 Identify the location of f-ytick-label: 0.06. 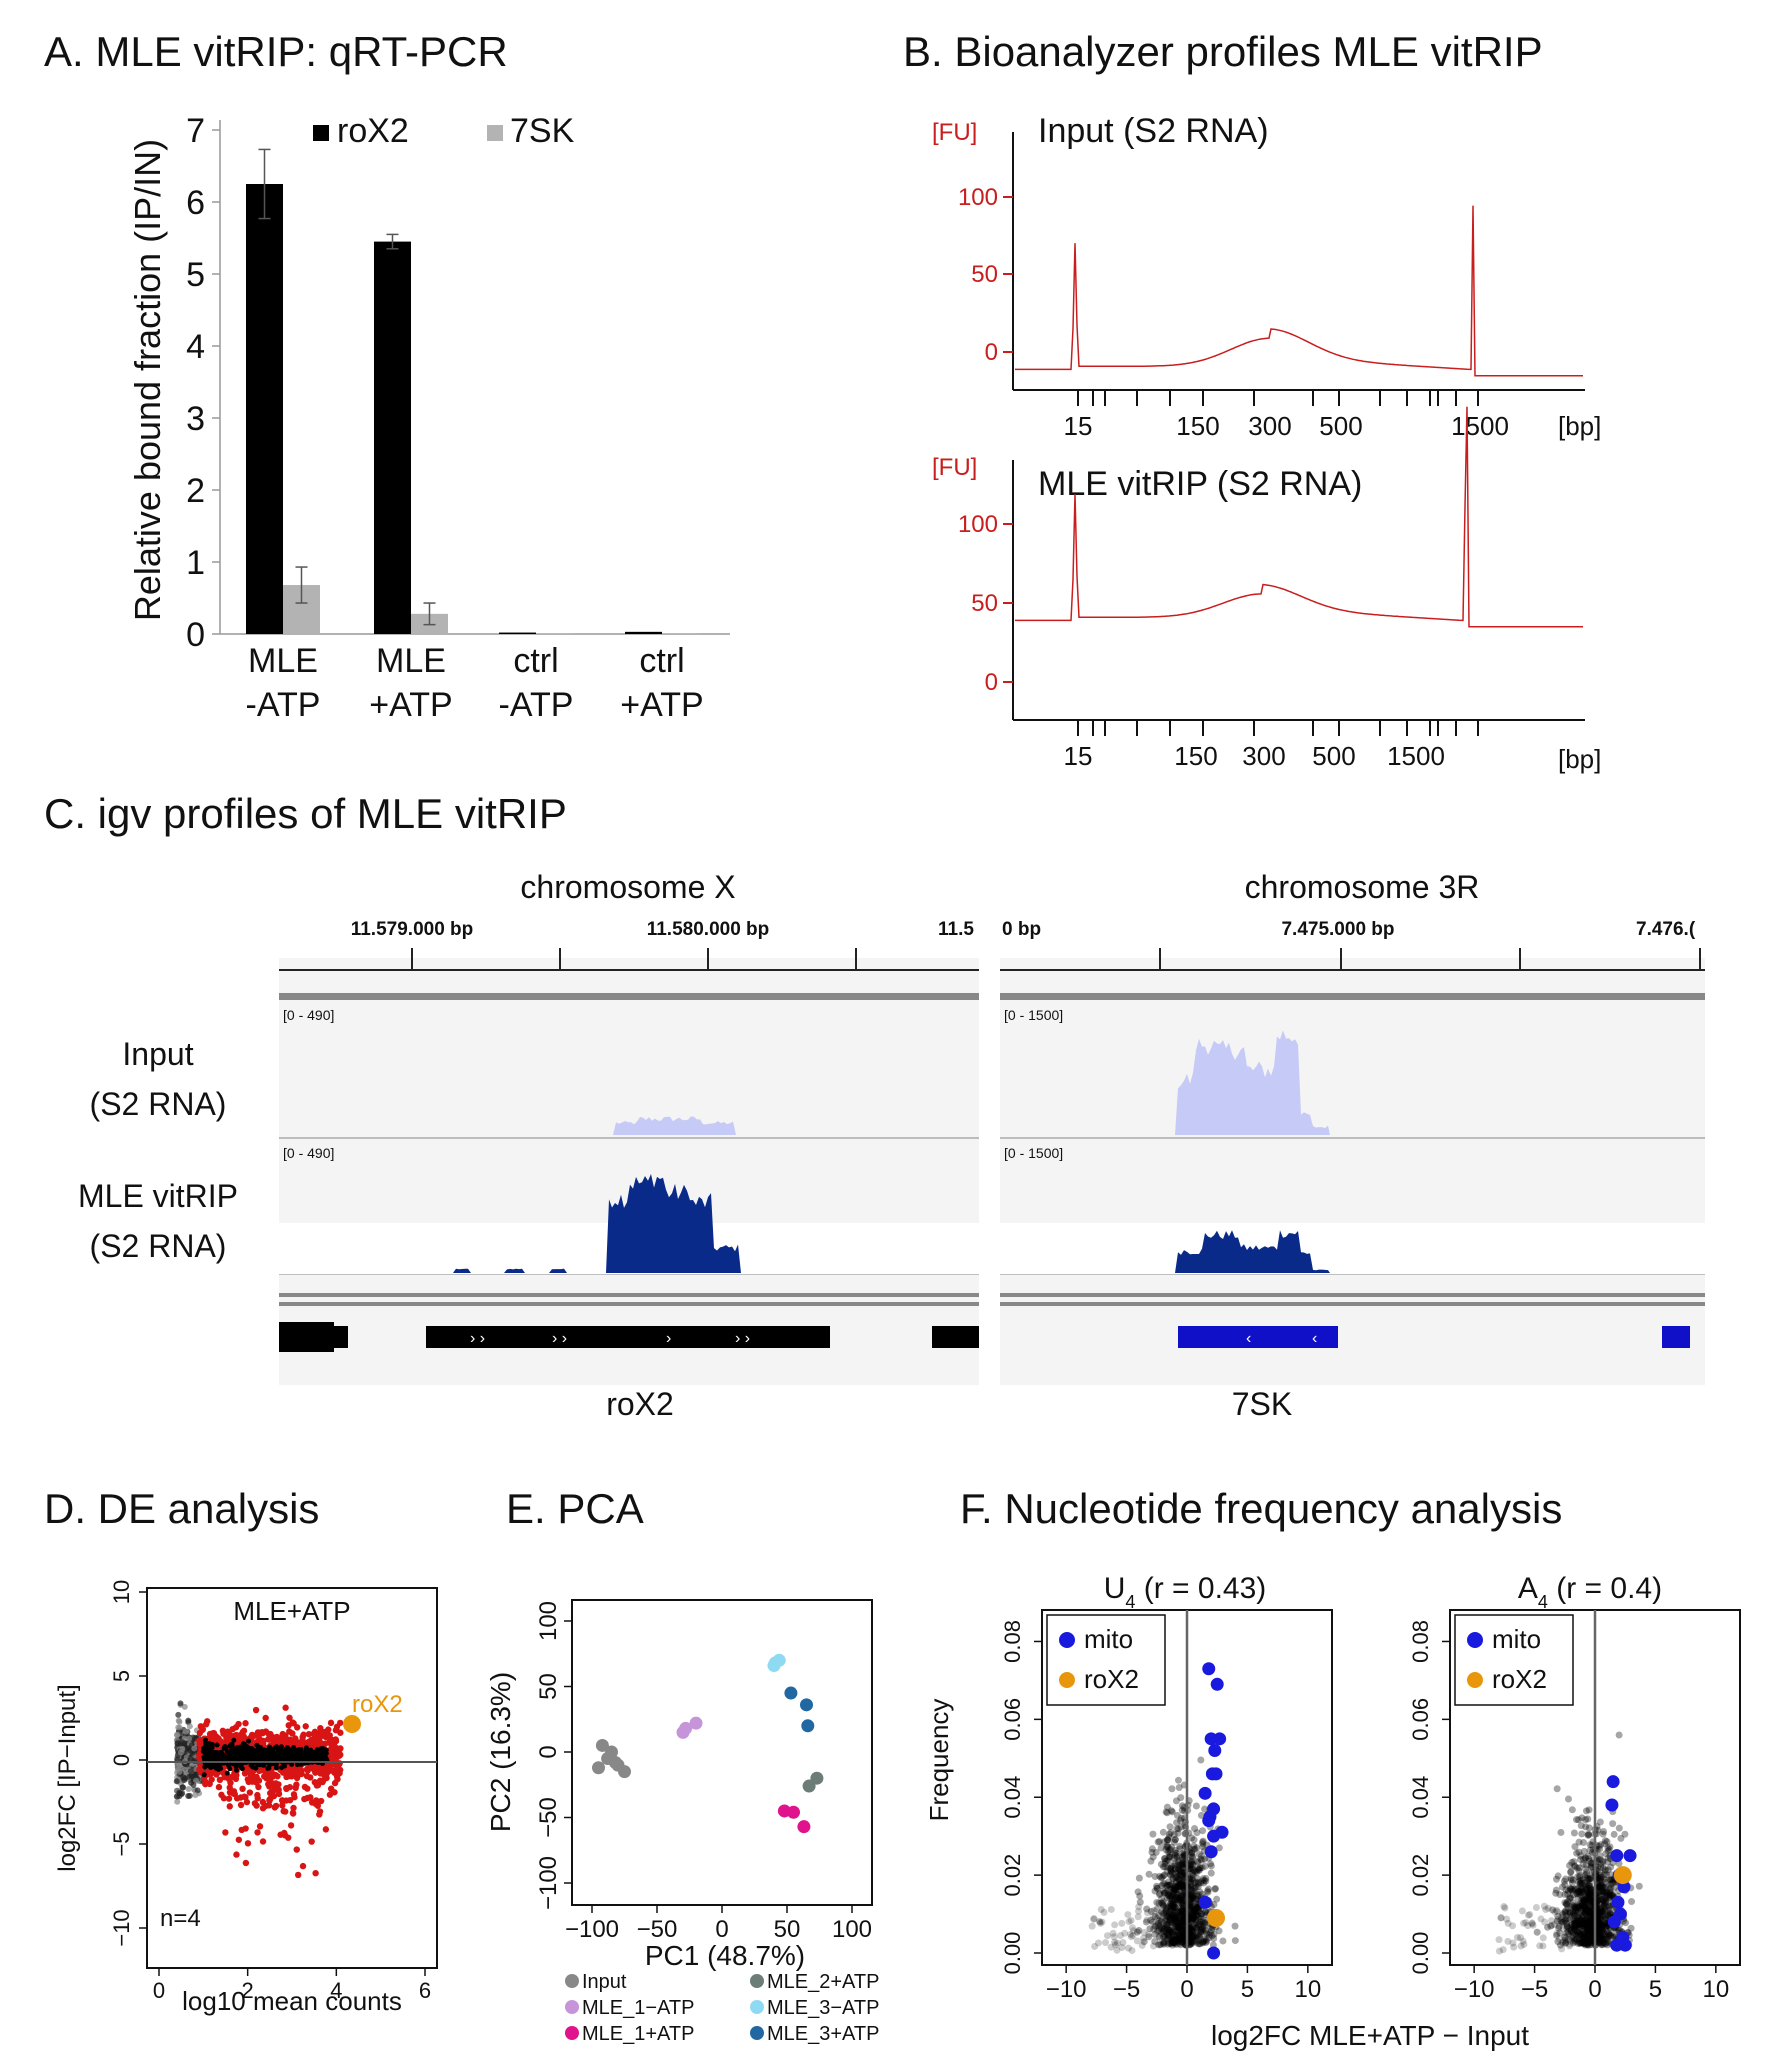
(1012, 1719).